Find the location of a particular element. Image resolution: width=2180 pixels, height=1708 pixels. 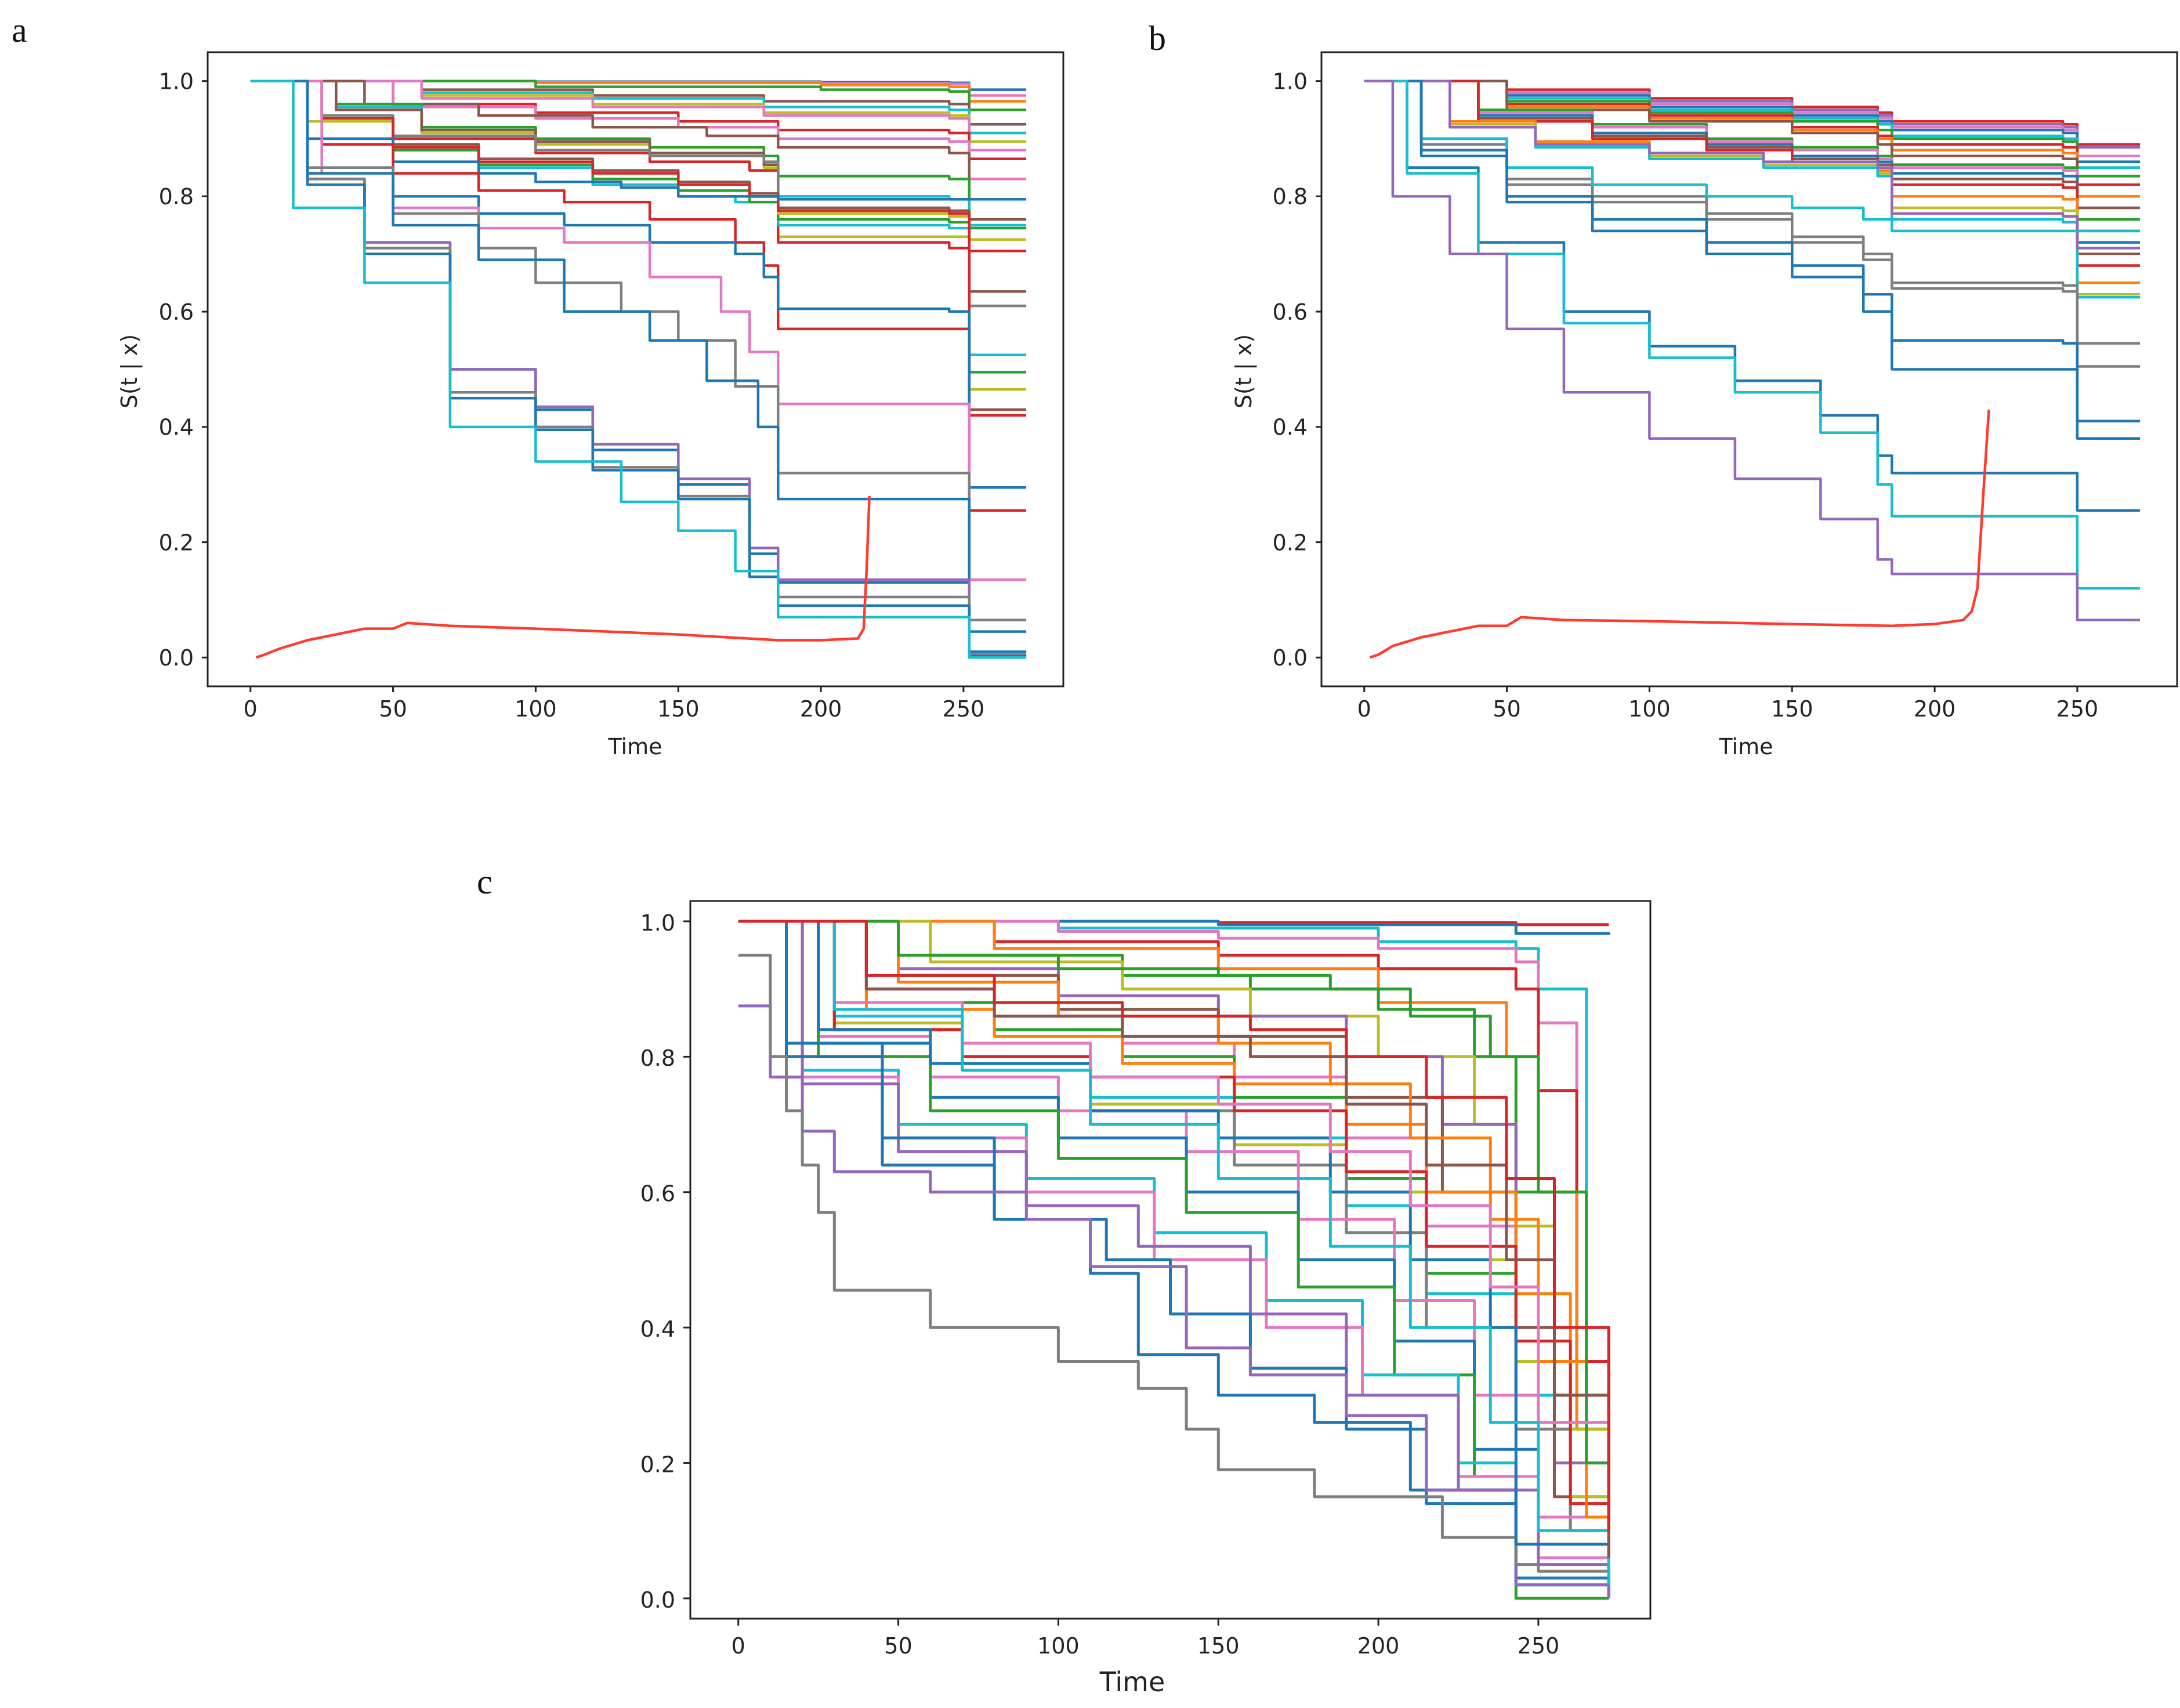

panel-b-series-s16 is located at coordinates (1752, 187).